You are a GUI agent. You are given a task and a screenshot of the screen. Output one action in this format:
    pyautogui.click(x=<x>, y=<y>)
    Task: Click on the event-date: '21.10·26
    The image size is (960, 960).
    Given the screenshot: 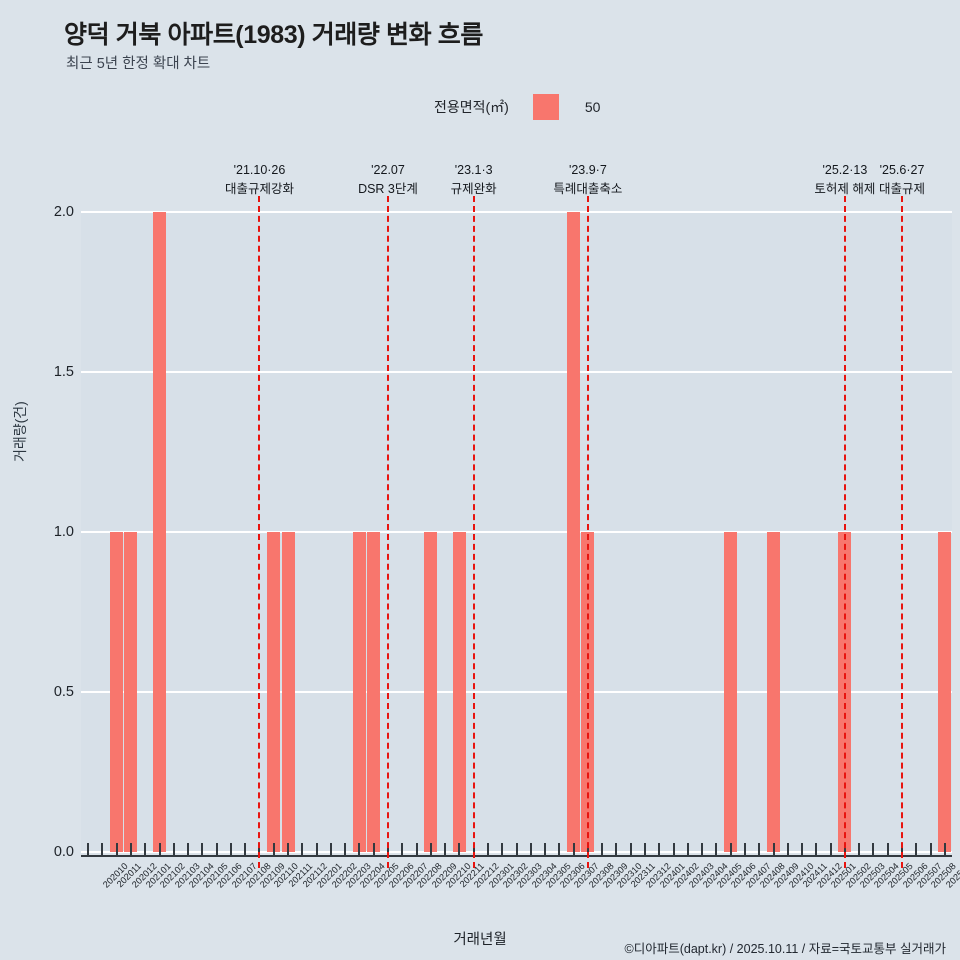 What is the action you would take?
    pyautogui.click(x=259, y=170)
    